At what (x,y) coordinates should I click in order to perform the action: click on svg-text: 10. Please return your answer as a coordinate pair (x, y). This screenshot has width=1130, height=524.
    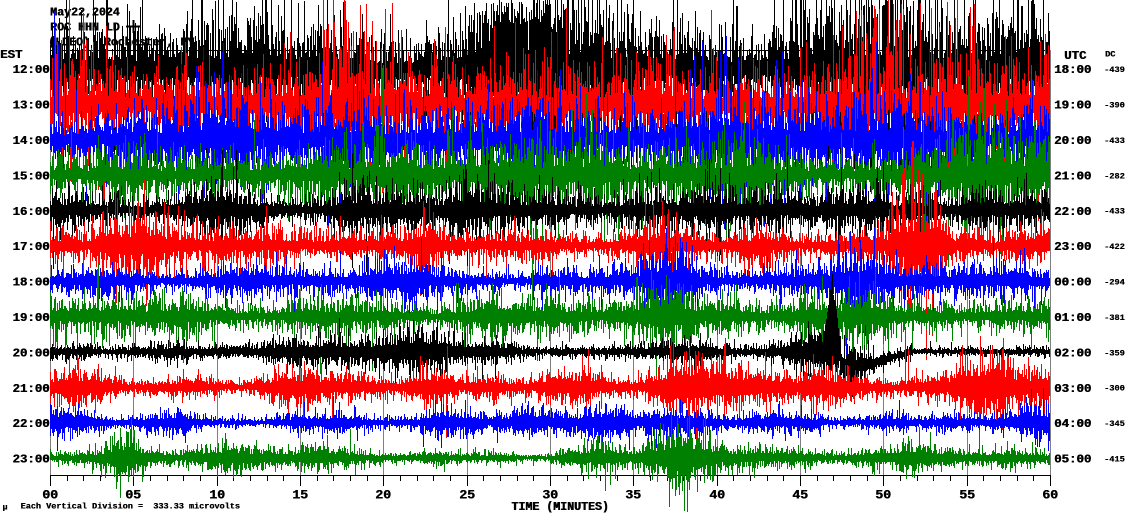
    Looking at the image, I should click on (217, 495).